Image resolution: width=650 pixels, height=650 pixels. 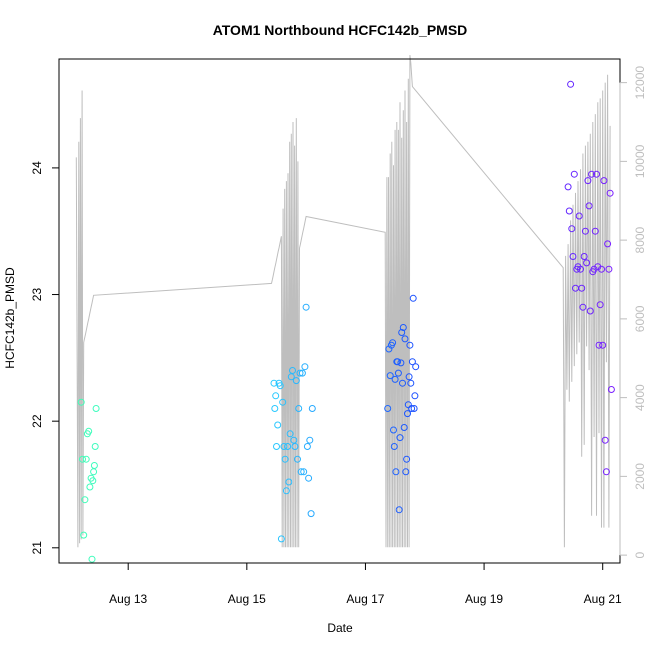 I want to click on y-right-tick-label: 12000, so click(x=640, y=83).